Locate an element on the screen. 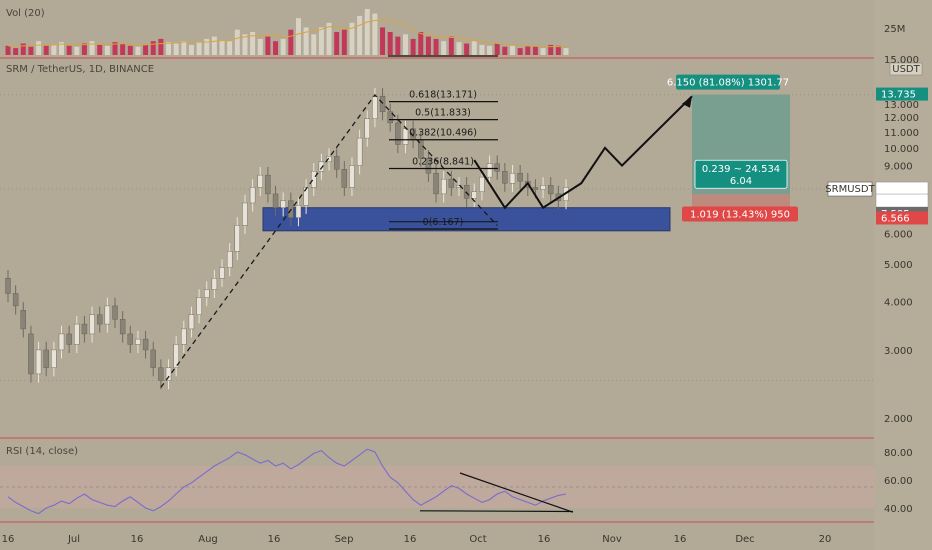 The width and height of the screenshot is (932, 550). fib-level-label: 0.236(8.841) is located at coordinates (443, 162).